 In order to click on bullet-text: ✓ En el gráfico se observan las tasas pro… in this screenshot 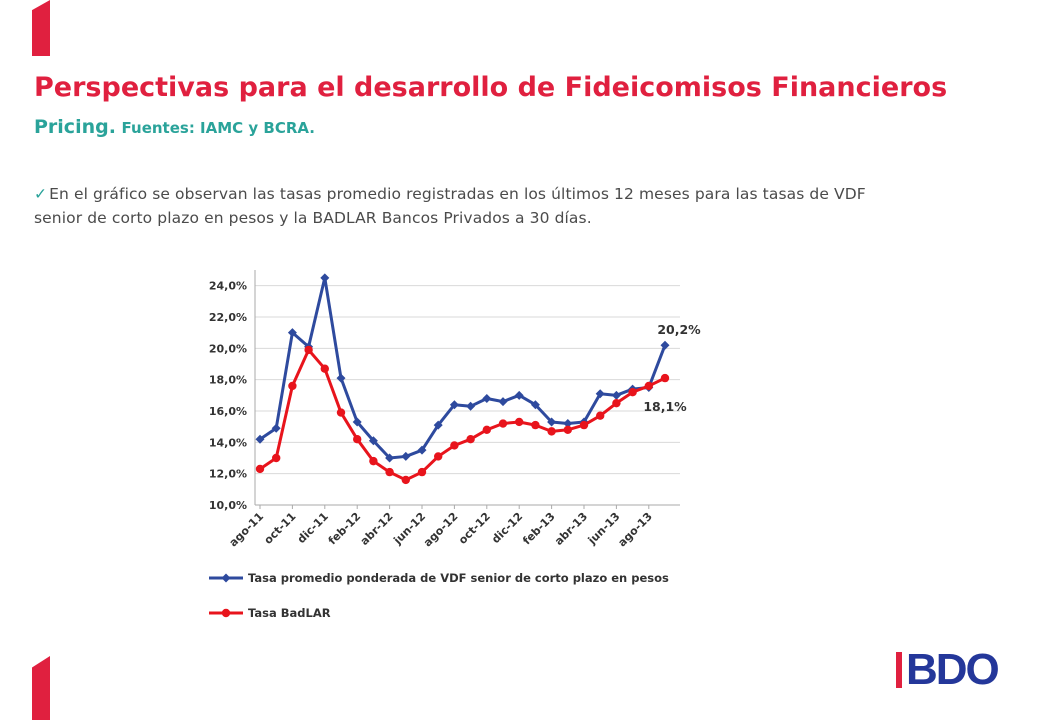, I will do `click(469, 206)`.